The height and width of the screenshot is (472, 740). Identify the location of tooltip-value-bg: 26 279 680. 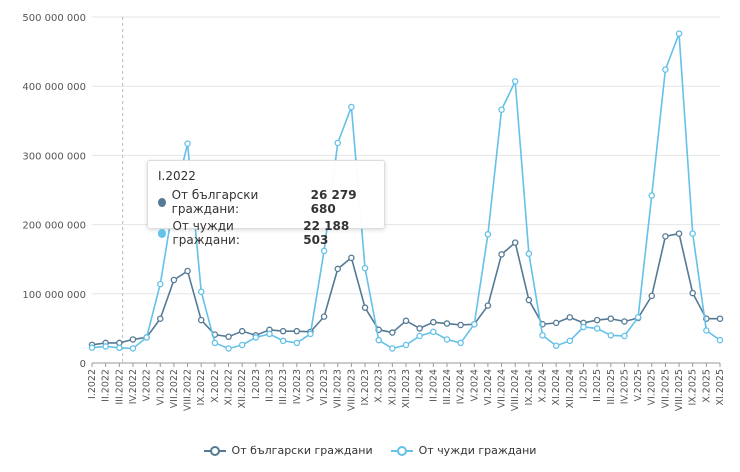
(333, 202).